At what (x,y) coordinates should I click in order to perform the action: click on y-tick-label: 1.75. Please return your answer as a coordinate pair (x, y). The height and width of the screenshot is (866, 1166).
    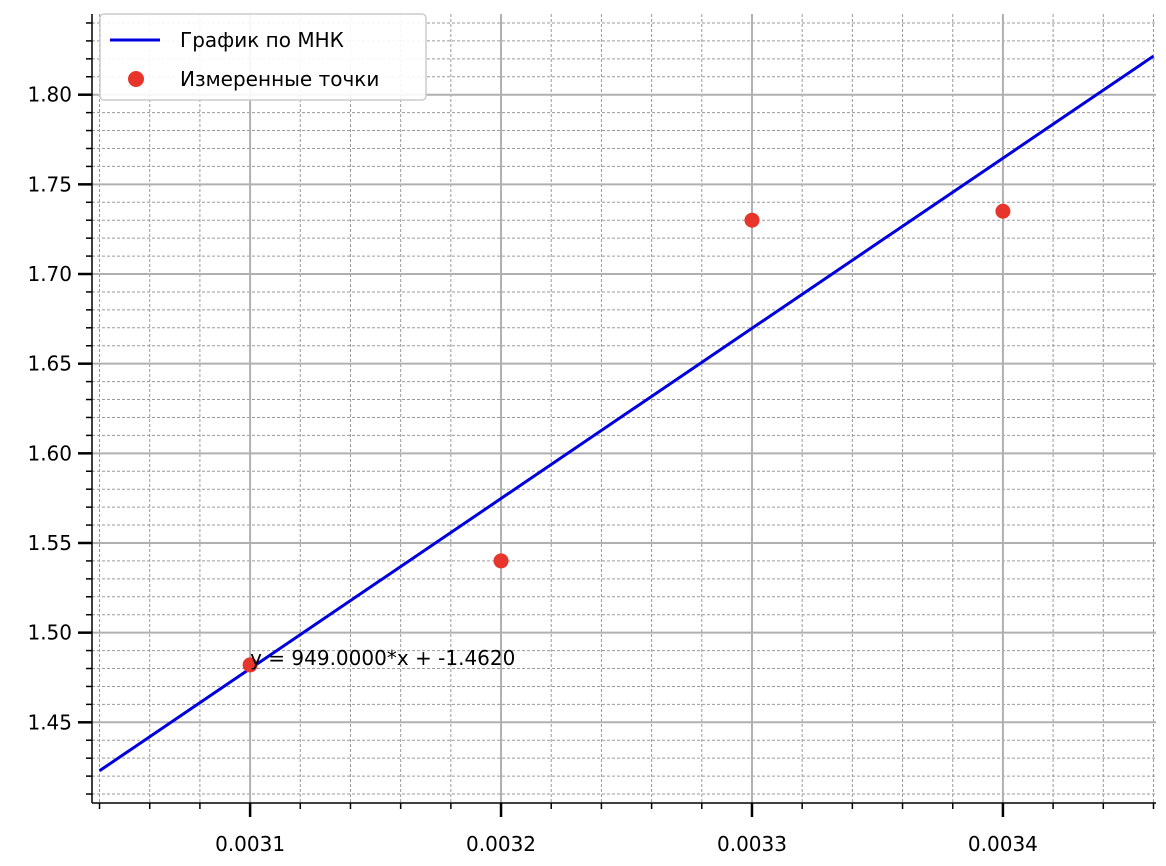
    Looking at the image, I should click on (49, 184).